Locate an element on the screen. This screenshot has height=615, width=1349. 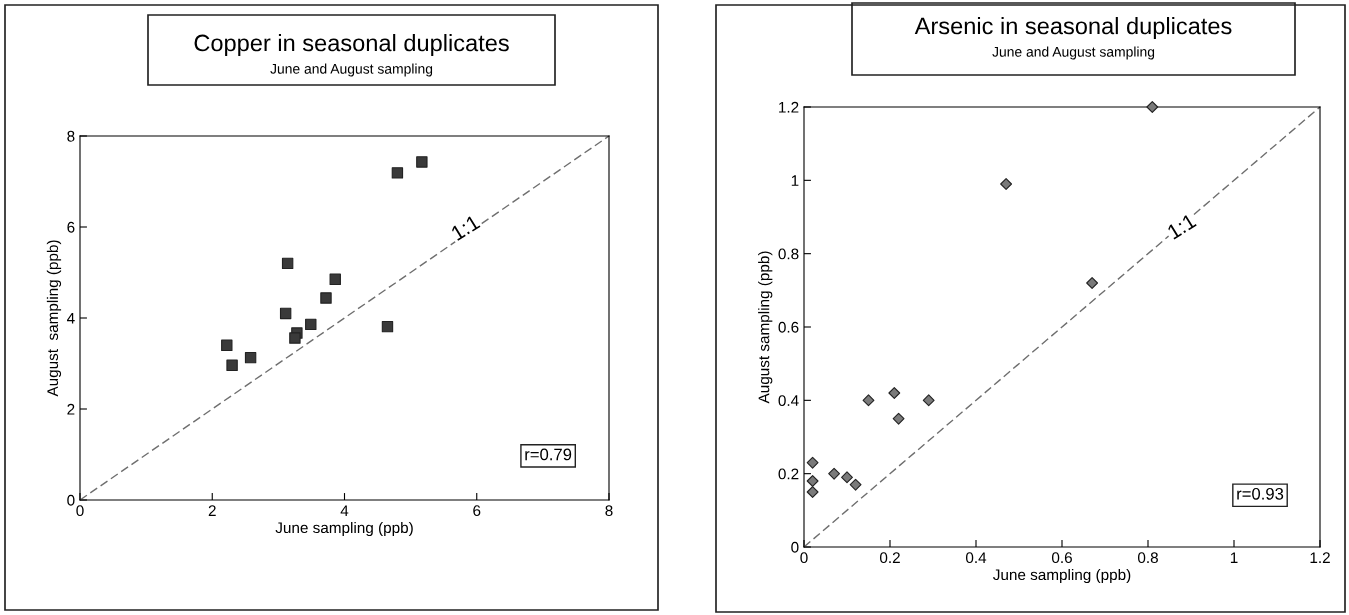
y-tick-label: 0.6 is located at coordinates (788, 327).